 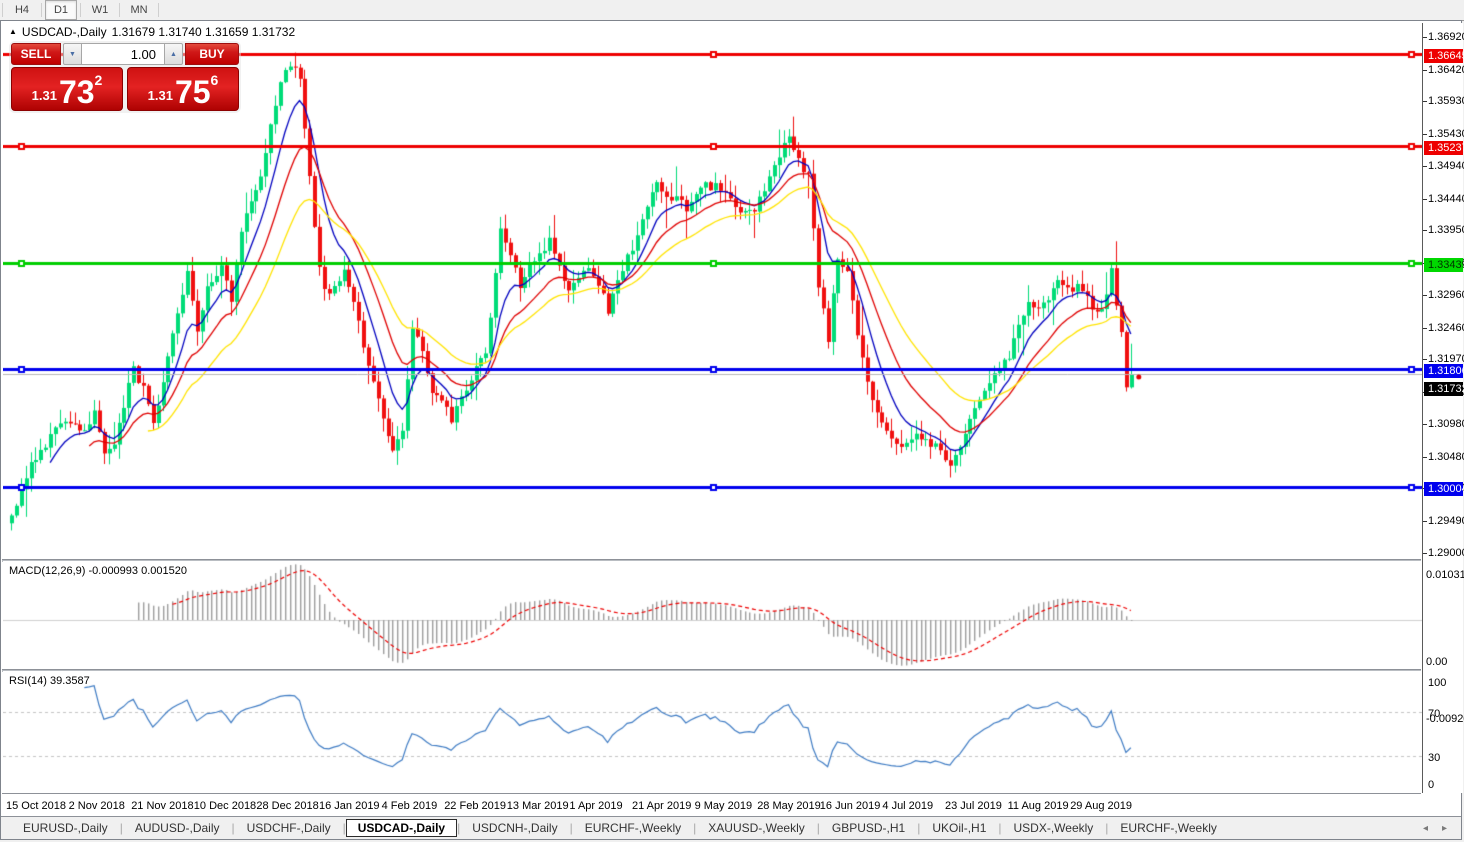 What do you see at coordinates (1431, 785) in the screenshot?
I see `rsi-scale-label: 0` at bounding box center [1431, 785].